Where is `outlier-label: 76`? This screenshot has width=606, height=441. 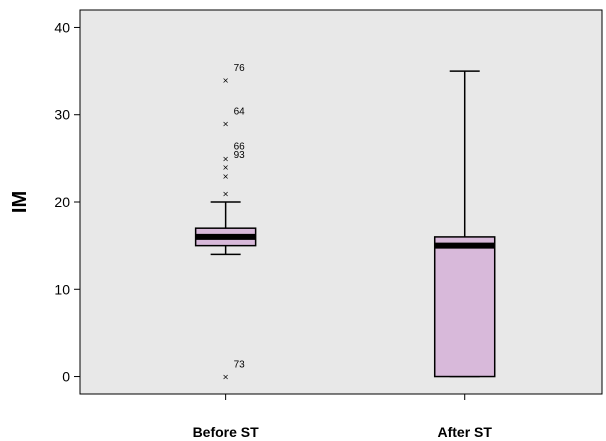 outlier-label: 76 is located at coordinates (240, 68).